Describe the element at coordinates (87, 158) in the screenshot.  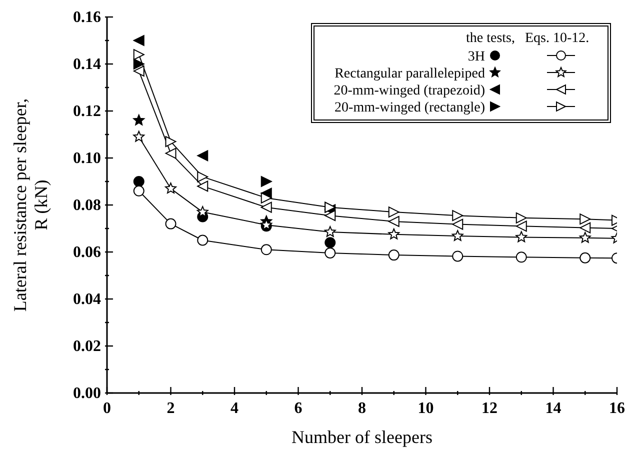
I see `y-tick-label: 0.10` at that location.